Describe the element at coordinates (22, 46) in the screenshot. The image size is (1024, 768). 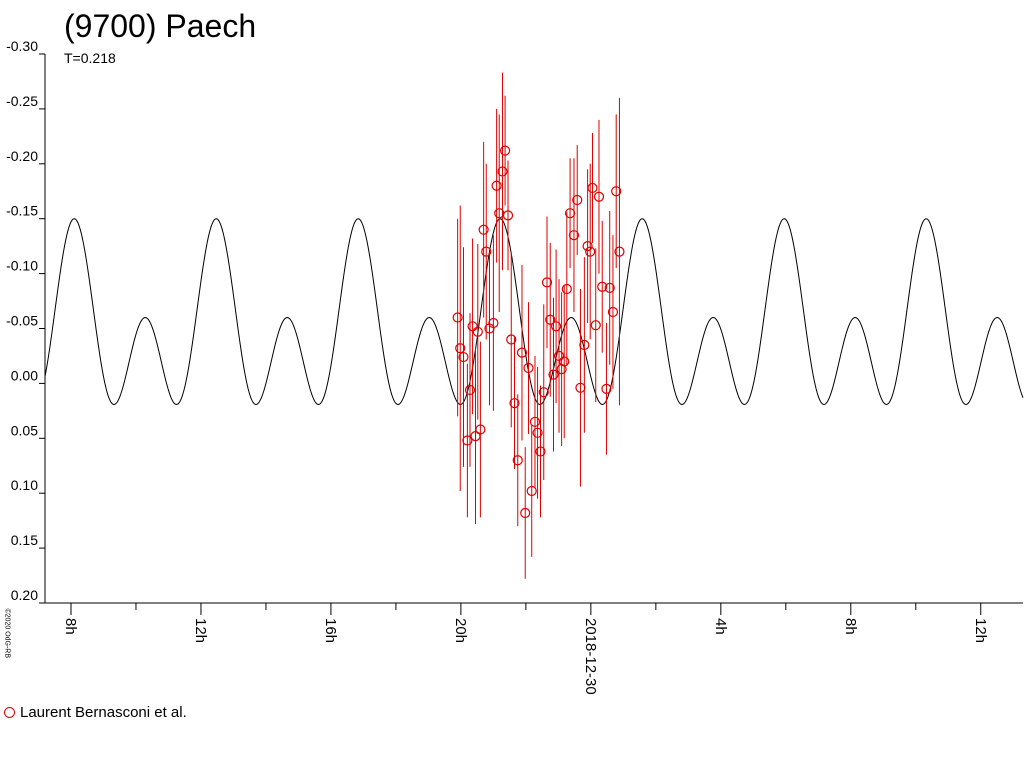
I see `y-tick-label: -0.30` at that location.